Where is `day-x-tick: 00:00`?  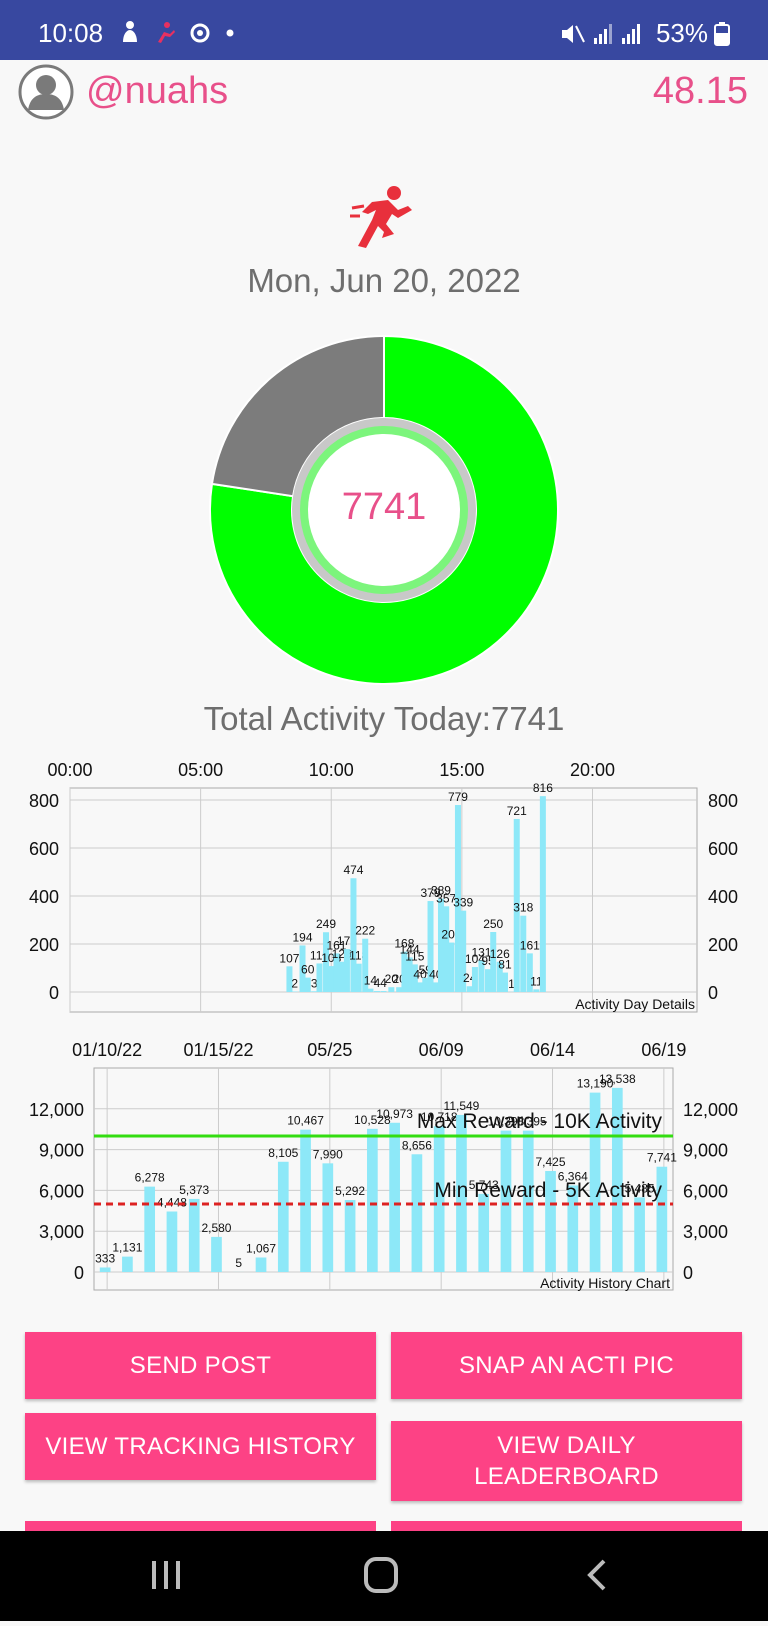 day-x-tick: 00:00 is located at coordinates (69, 770).